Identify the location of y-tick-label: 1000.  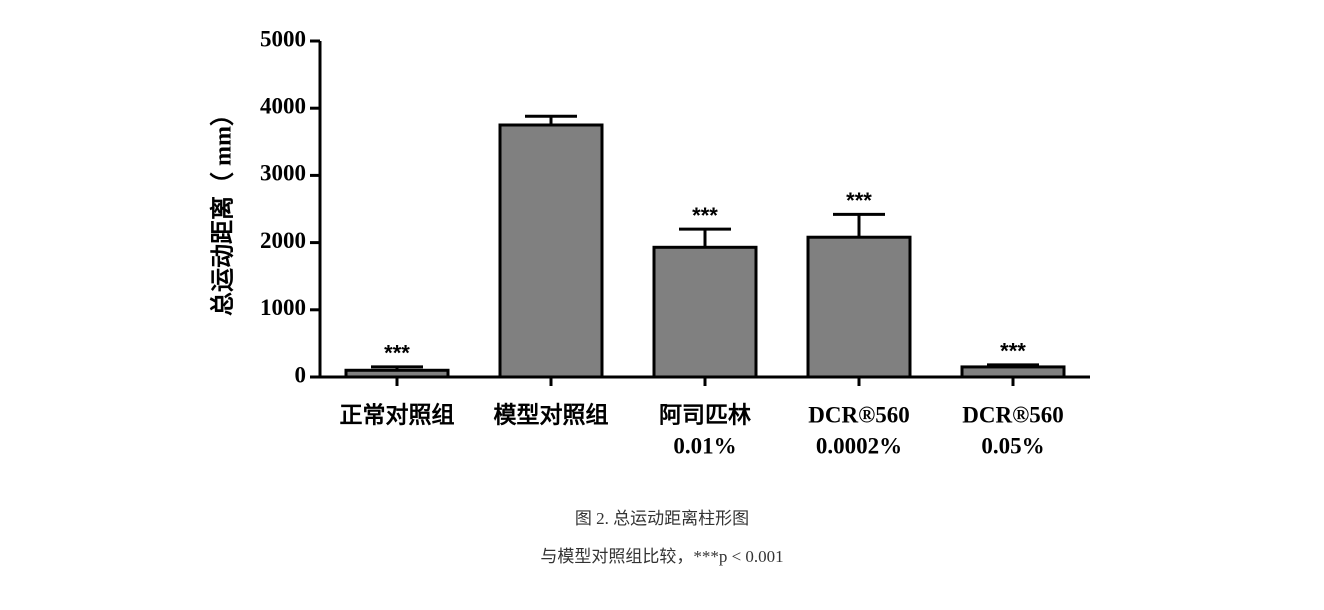
(283, 307).